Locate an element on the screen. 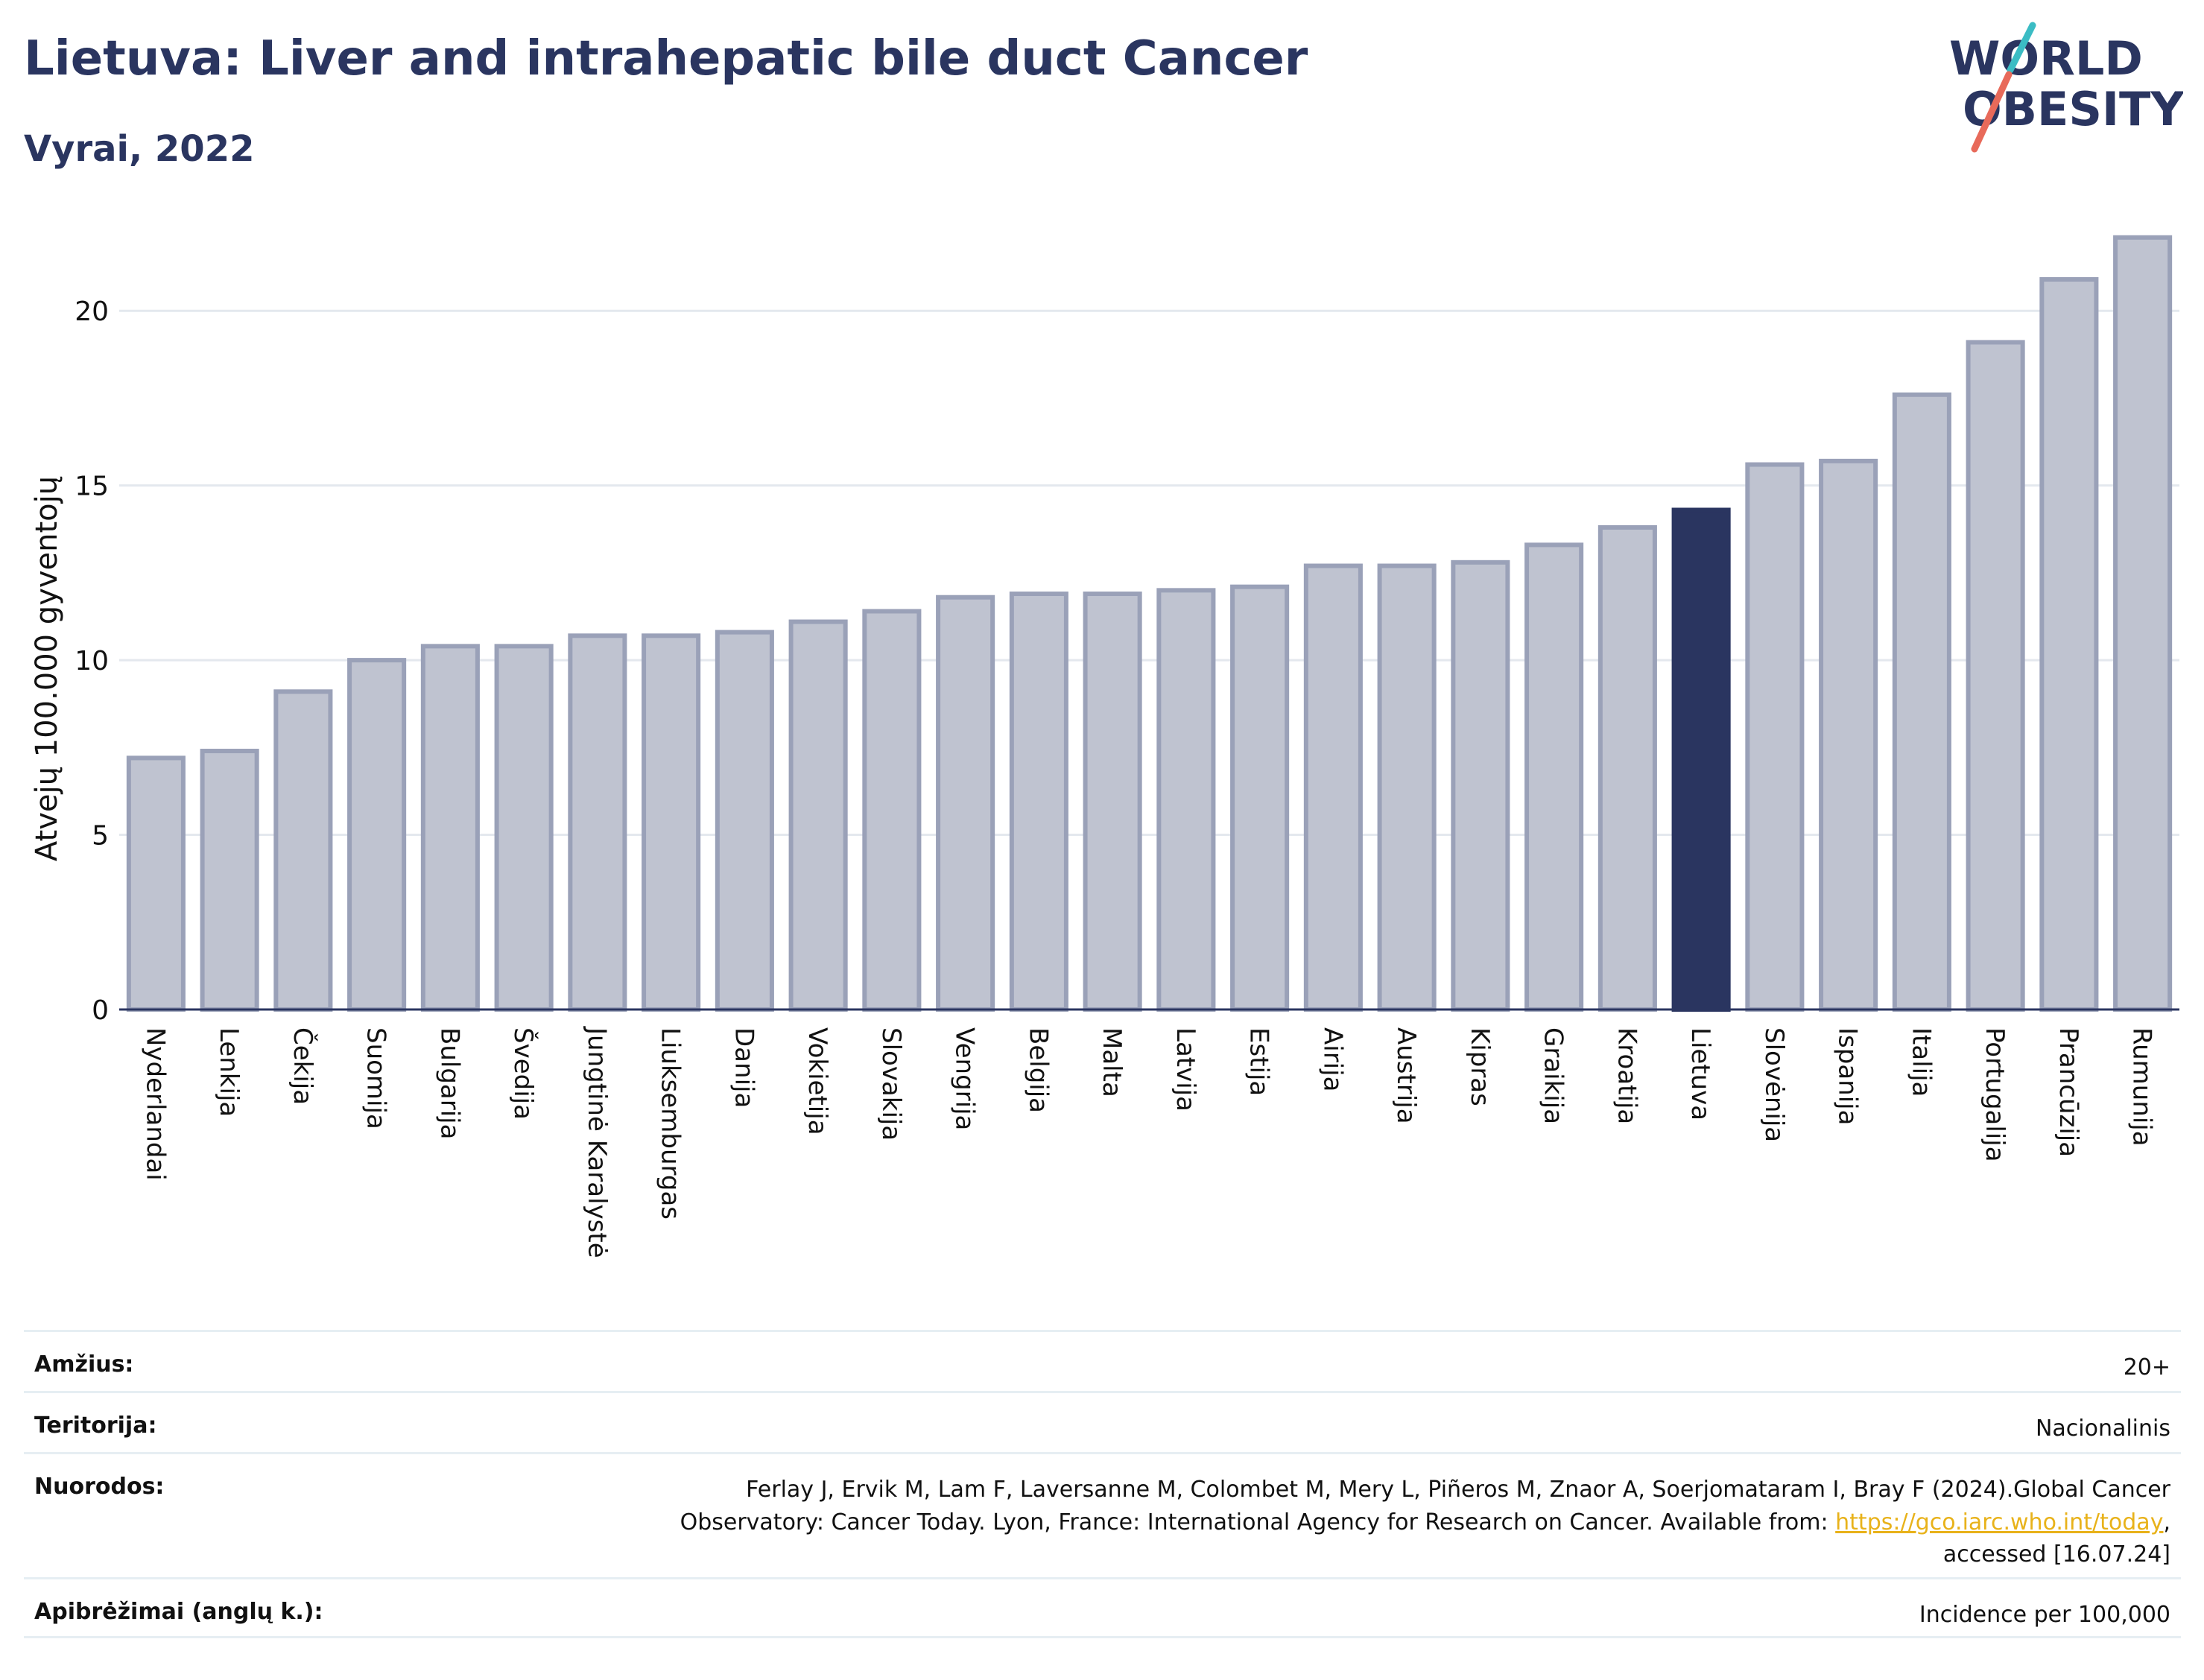 The height and width of the screenshot is (1680, 2204). y-tick-label: 20 is located at coordinates (92, 312).